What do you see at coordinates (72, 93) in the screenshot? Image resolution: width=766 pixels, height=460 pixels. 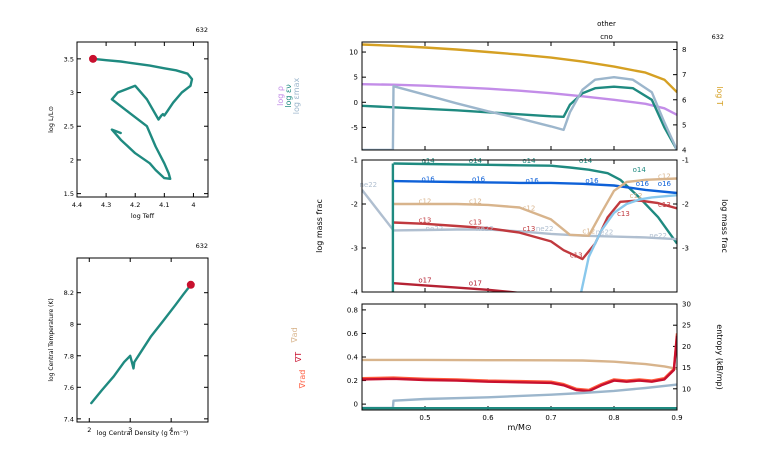 I see `hr-ytick-label: 3` at bounding box center [72, 93].